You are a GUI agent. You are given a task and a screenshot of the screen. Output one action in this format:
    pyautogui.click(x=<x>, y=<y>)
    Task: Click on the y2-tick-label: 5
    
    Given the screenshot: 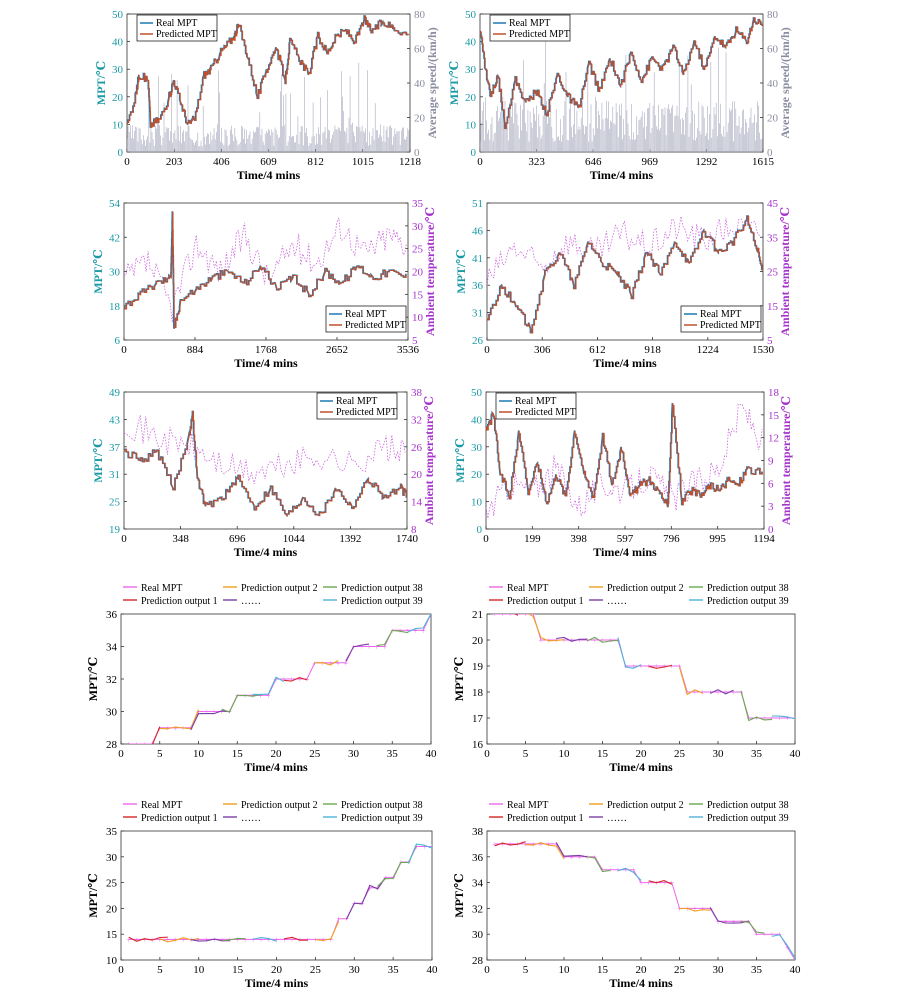 What is the action you would take?
    pyautogui.click(x=770, y=341)
    